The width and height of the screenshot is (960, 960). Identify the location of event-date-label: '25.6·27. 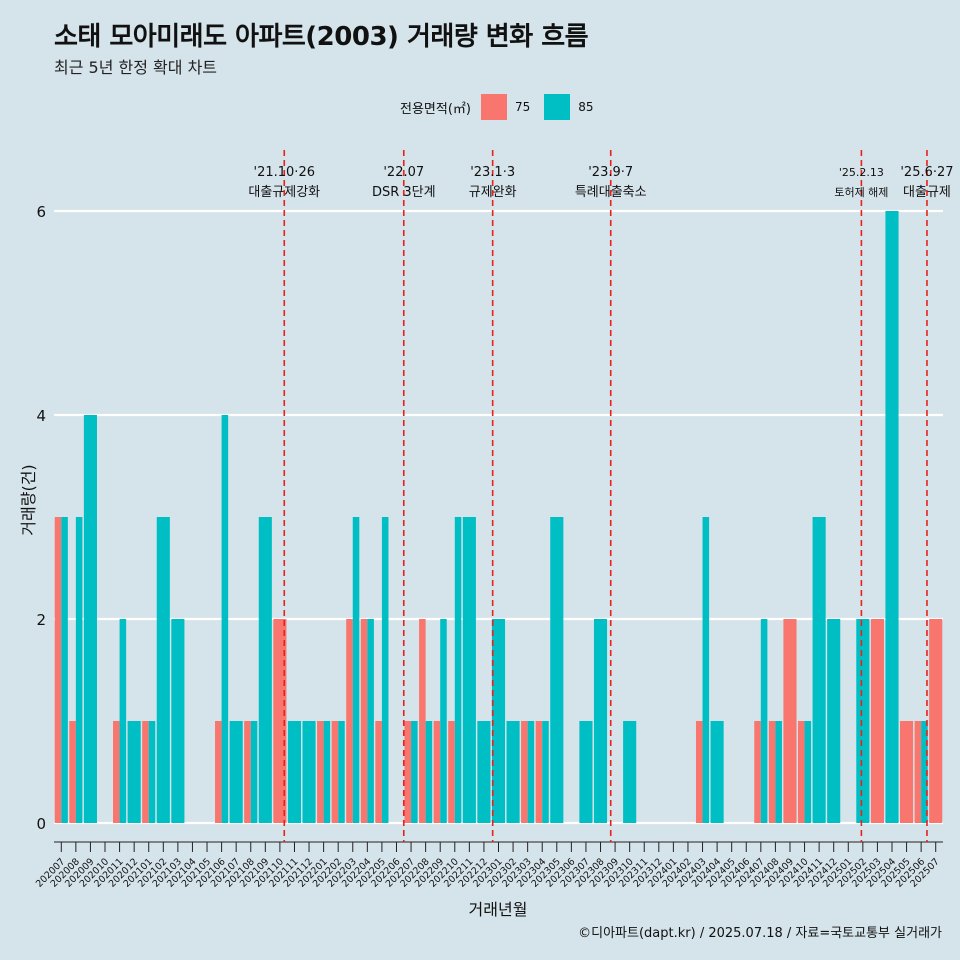
(926, 172).